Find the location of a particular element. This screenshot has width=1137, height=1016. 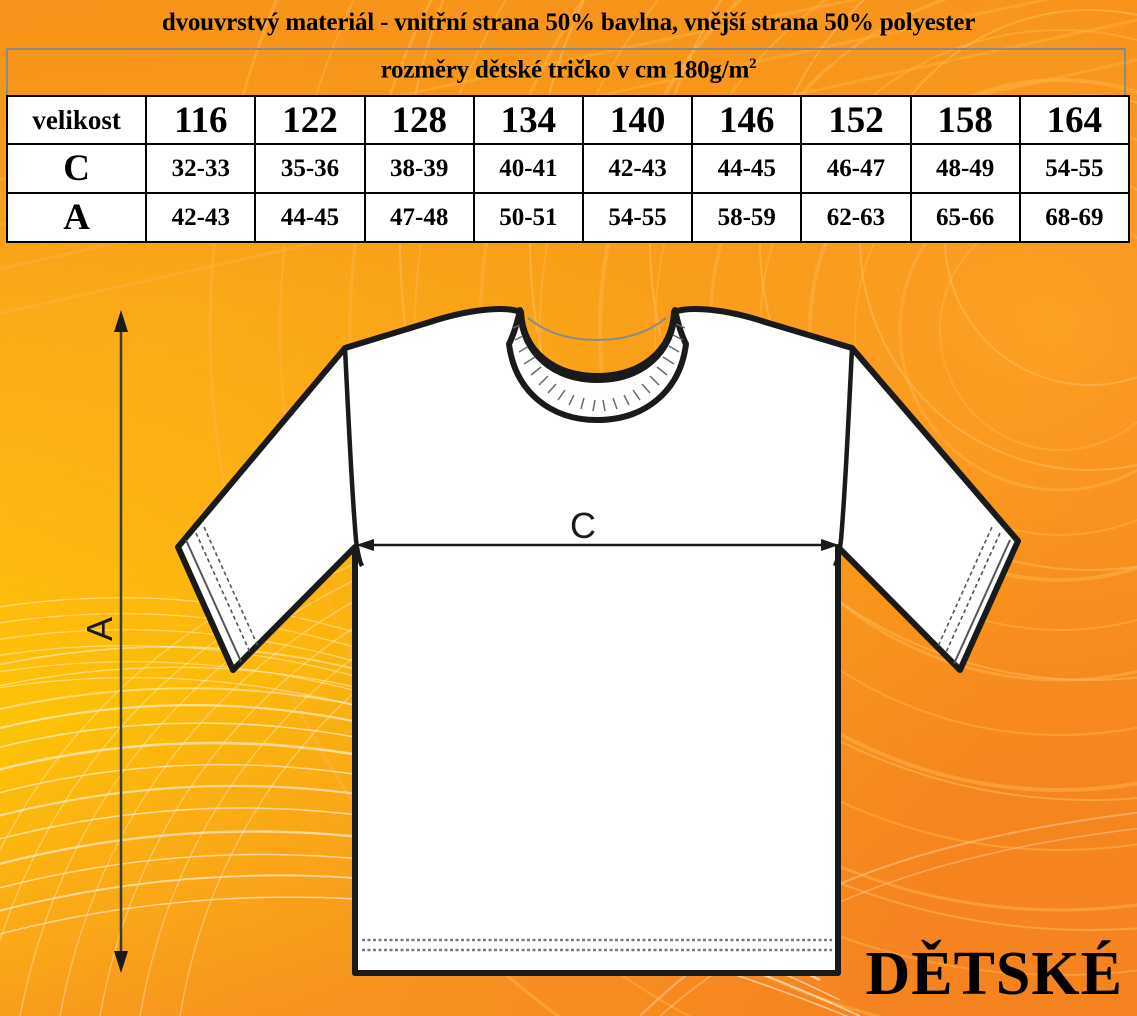

table-header-size: 164 is located at coordinates (1074, 120).